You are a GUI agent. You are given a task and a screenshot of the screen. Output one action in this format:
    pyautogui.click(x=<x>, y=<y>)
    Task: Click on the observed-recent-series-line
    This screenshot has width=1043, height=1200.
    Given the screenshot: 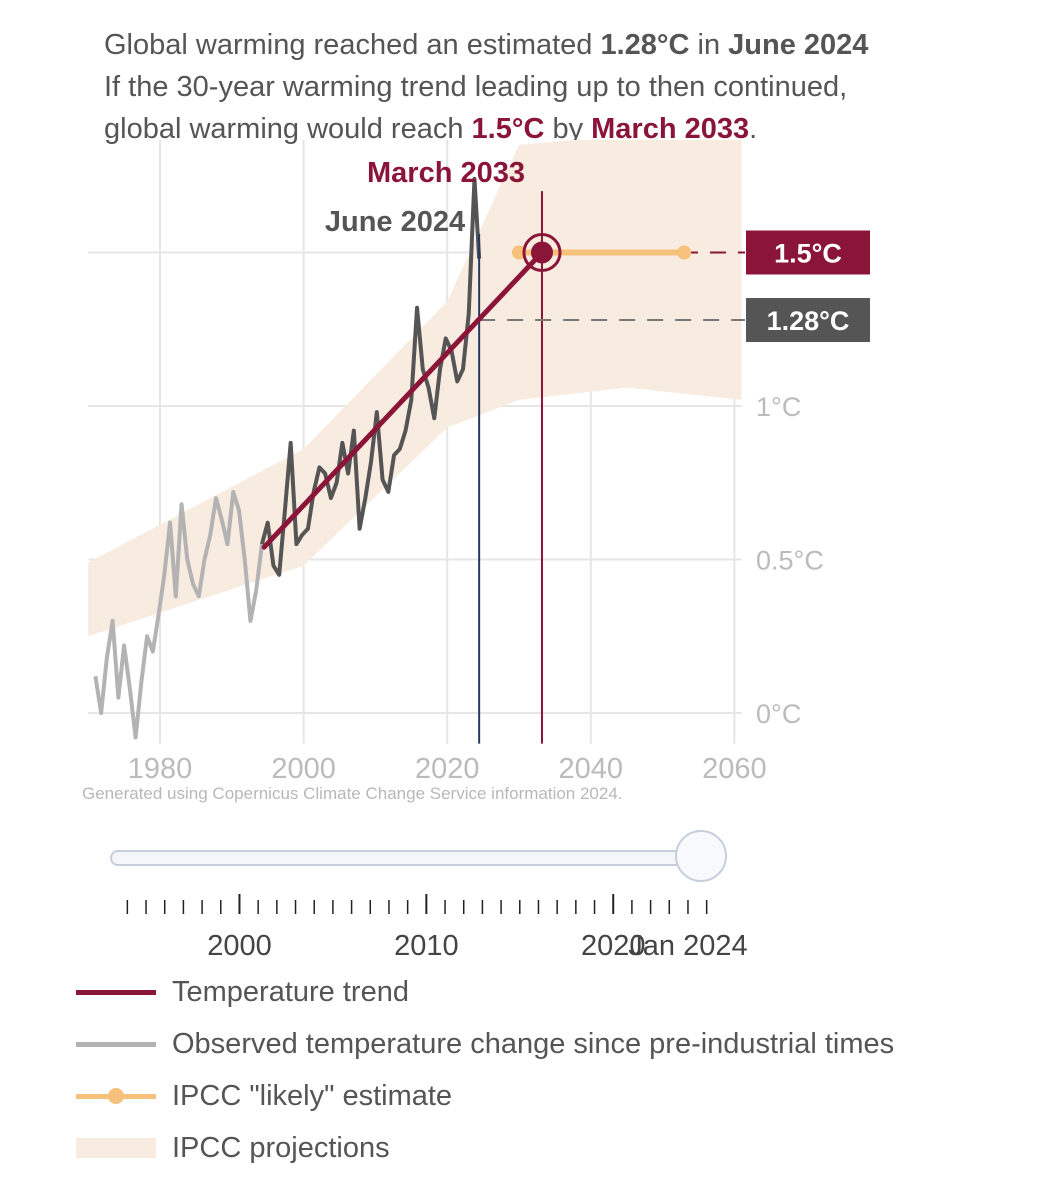 What is the action you would take?
    pyautogui.click(x=371, y=376)
    